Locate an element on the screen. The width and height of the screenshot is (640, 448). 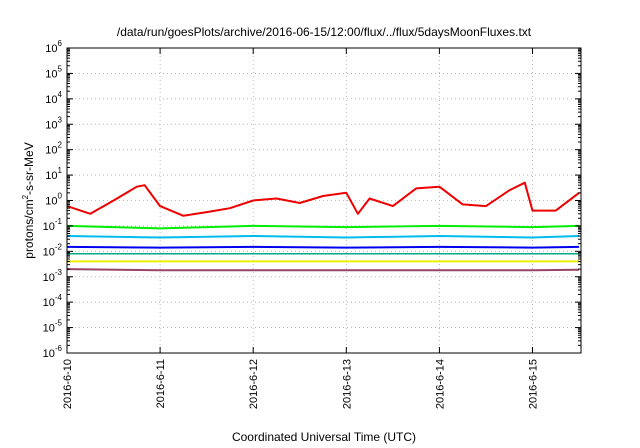
y-tick-label: 10⁻⁴ is located at coordinates (53, 301).